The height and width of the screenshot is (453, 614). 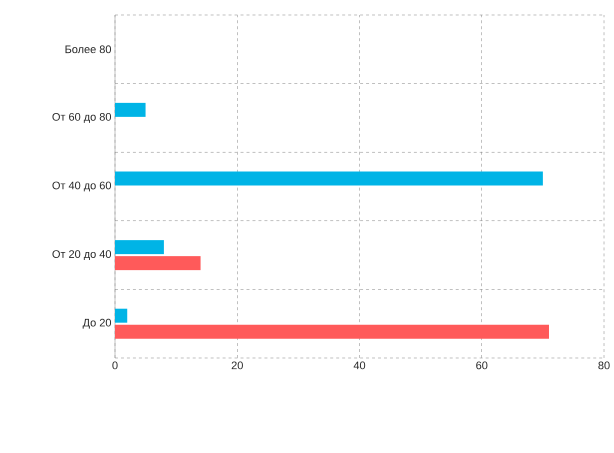 What do you see at coordinates (604, 366) in the screenshot?
I see `x-tick-label: 80` at bounding box center [604, 366].